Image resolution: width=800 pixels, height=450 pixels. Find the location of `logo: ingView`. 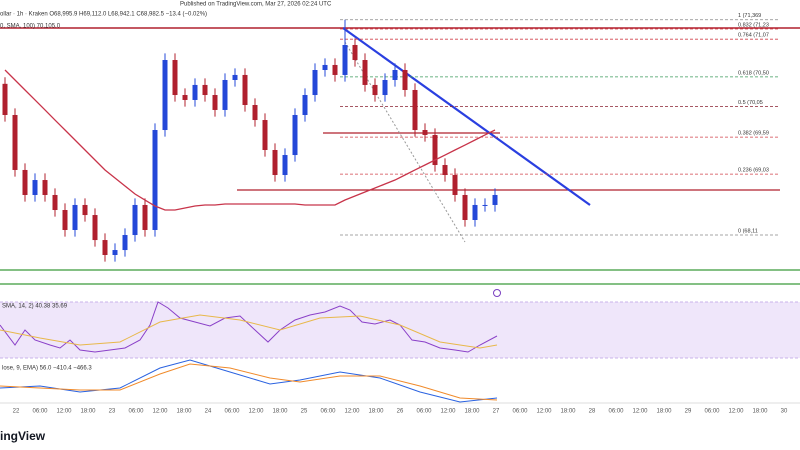

logo: ingView is located at coordinates (23, 436).